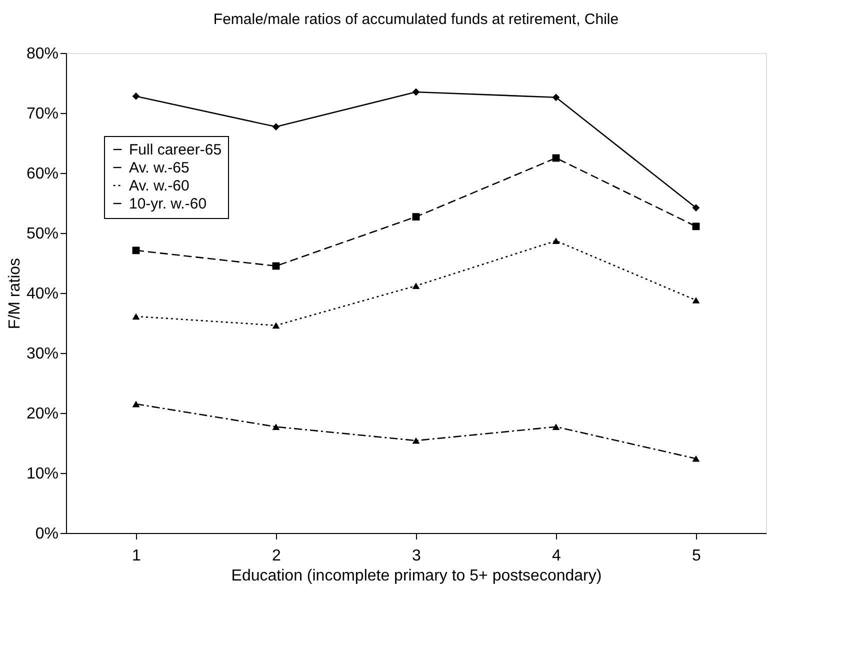  I want to click on chart-title: Female/male ratios of accumulated funds at retirement, Chile, so click(416, 19).